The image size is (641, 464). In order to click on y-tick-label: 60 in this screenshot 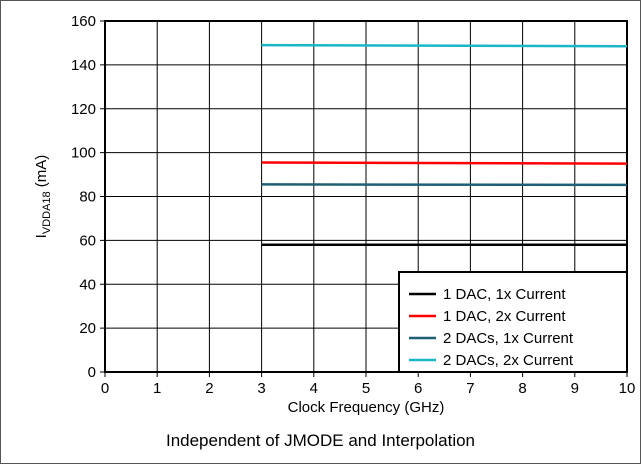, I will do `click(87, 240)`.